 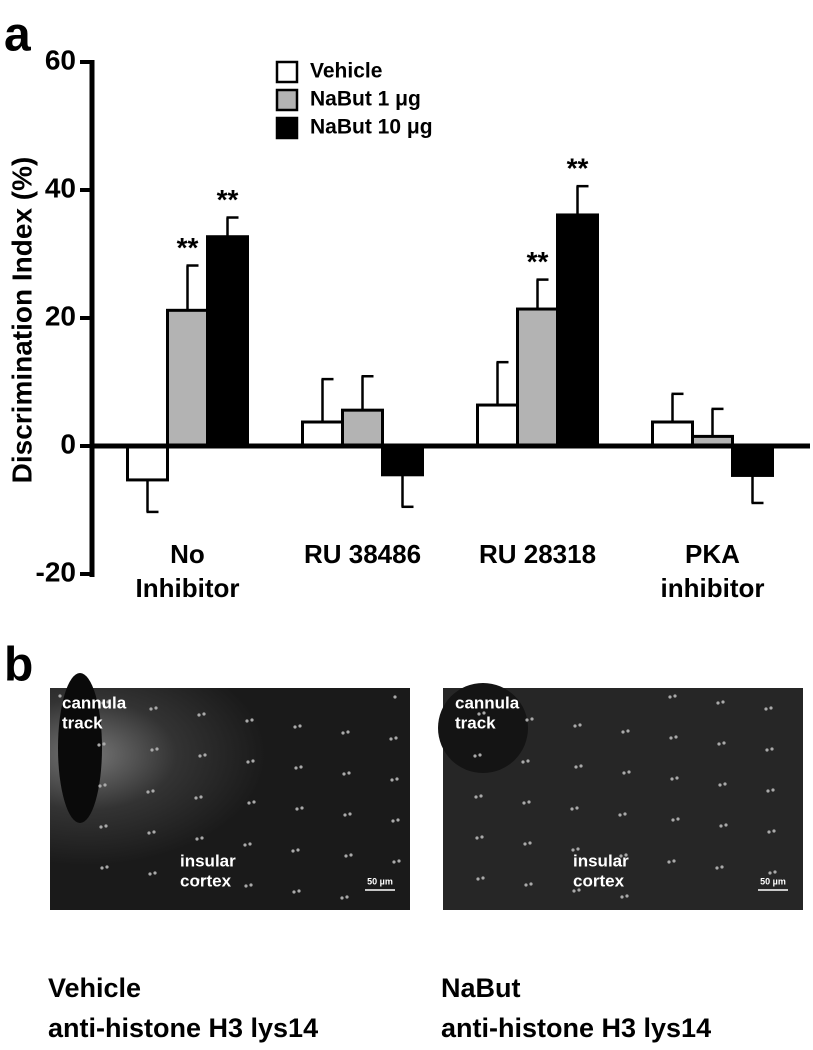 I want to click on x-tick-label: RU 38486, so click(x=362, y=554).